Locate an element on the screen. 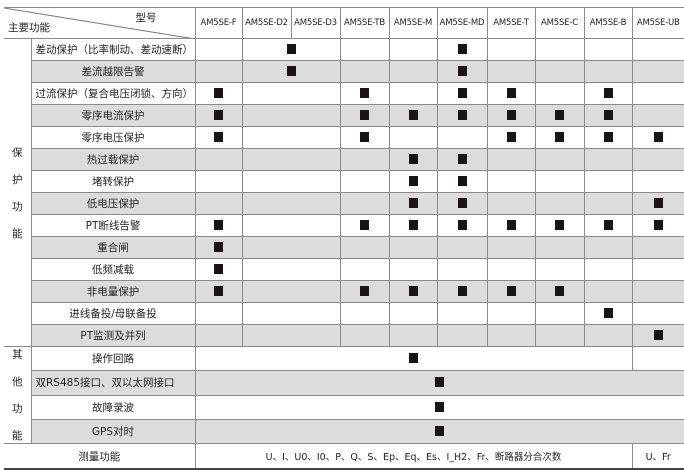  function-name: PT监测及并列 is located at coordinates (113, 335).